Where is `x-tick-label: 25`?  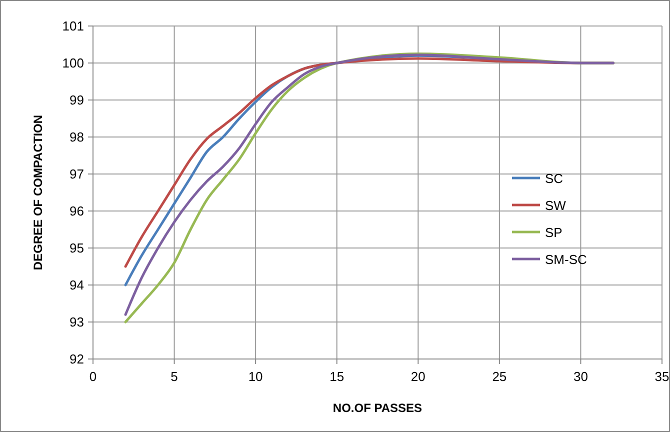 x-tick-label: 25 is located at coordinates (499, 376).